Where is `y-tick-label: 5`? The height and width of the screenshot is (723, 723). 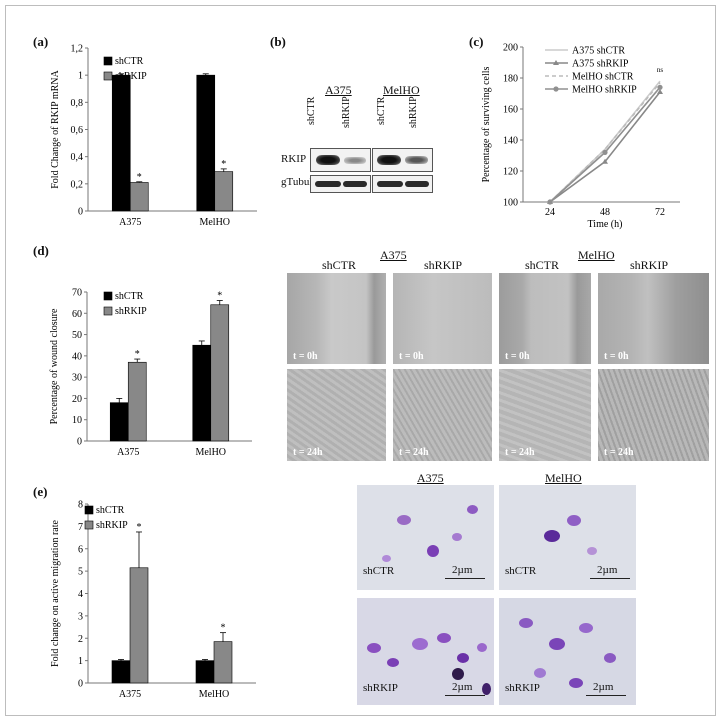 y-tick-label: 5 is located at coordinates (80, 572).